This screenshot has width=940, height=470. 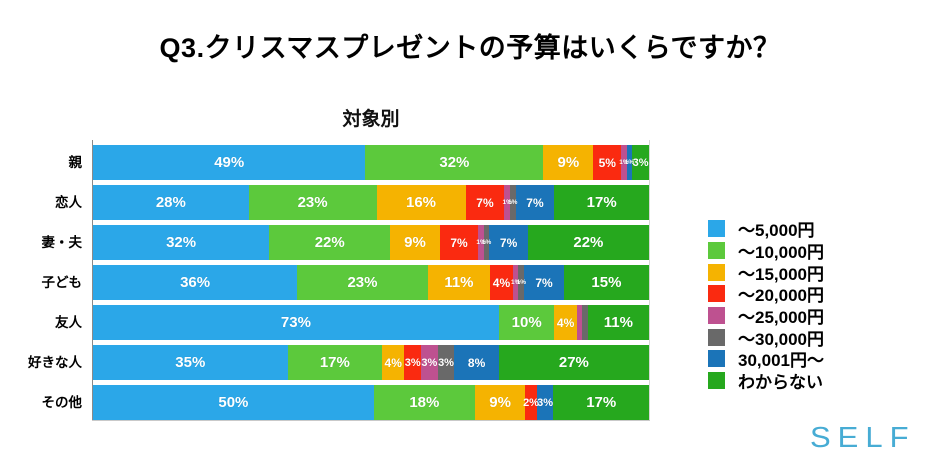 I want to click on legend-item: ～25,000円, so click(x=766, y=316).